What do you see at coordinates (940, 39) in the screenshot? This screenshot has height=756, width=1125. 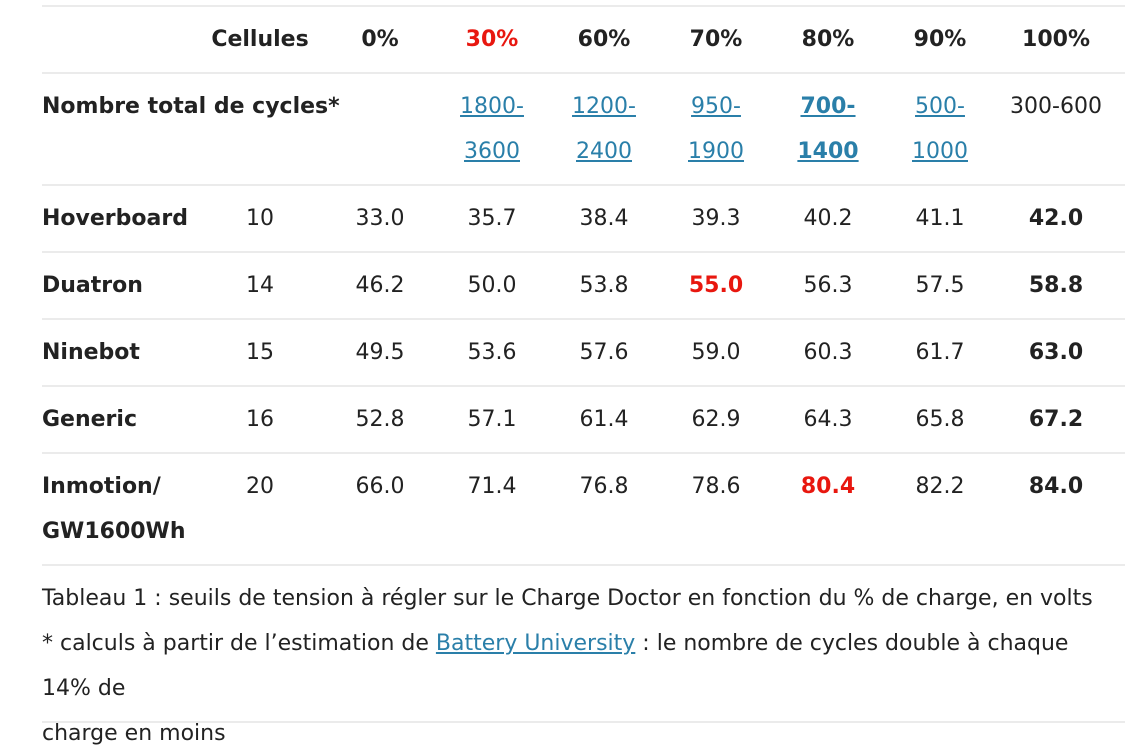 I see `header-pct-90: 90%` at bounding box center [940, 39].